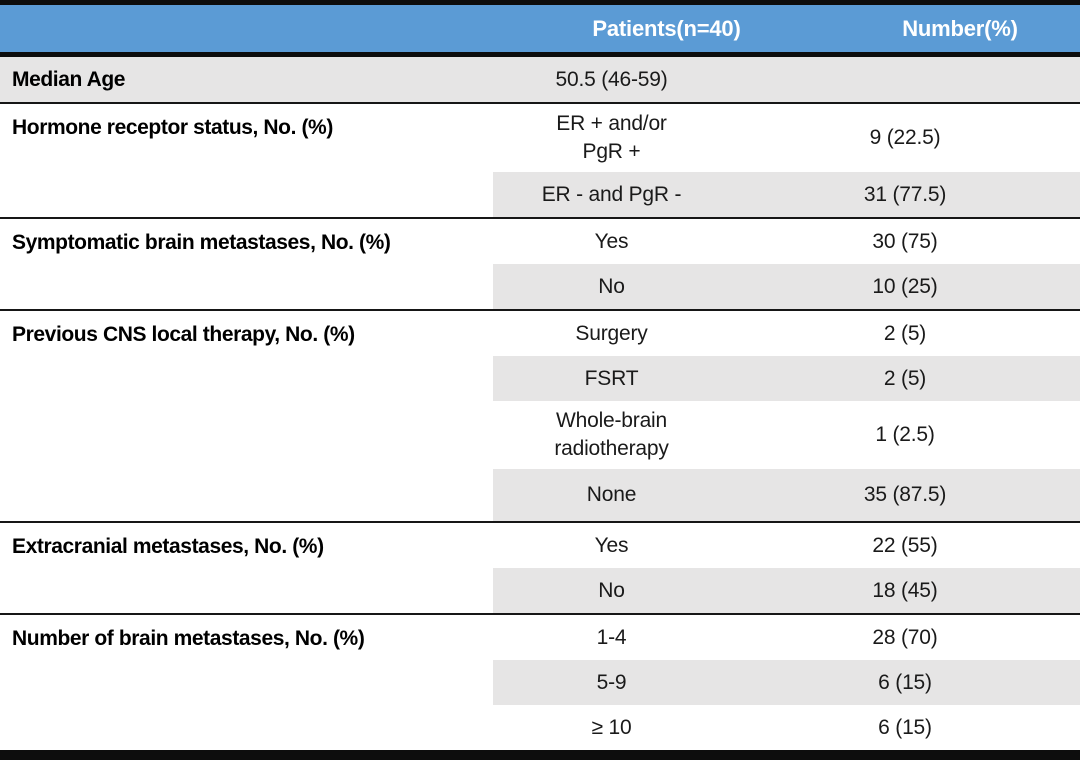 The width and height of the screenshot is (1080, 781). What do you see at coordinates (540, 755) in the screenshot?
I see `table-bottom-border` at bounding box center [540, 755].